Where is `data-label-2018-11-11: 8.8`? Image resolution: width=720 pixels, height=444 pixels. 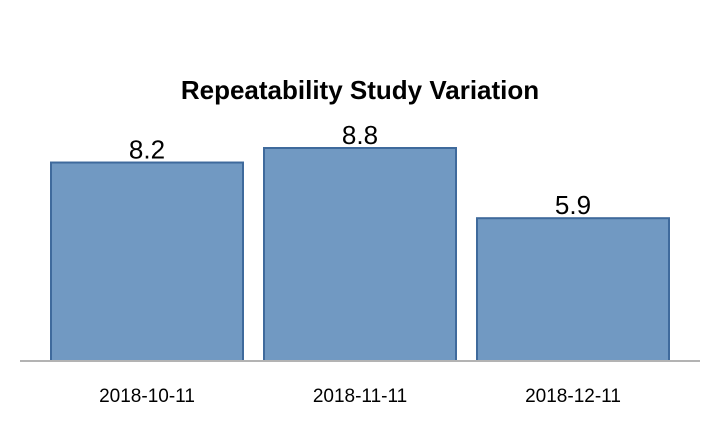
data-label-2018-11-11: 8.8 is located at coordinates (360, 135).